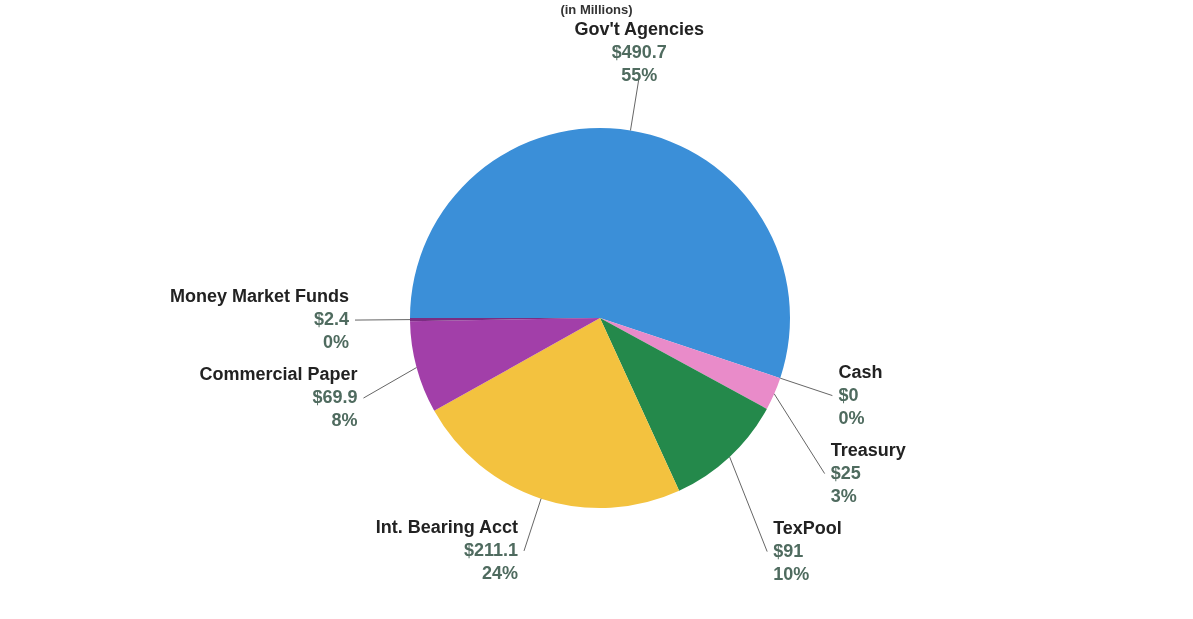 This screenshot has height=619, width=1193. Describe the element at coordinates (278, 374) in the screenshot. I see `slice-label: Commercial Paper` at that location.